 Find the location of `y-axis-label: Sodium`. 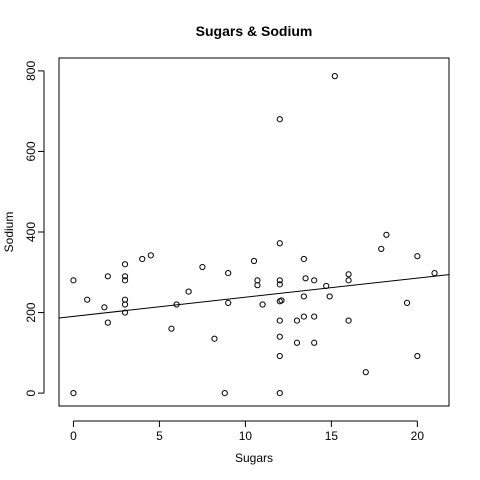

y-axis-label: Sodium is located at coordinates (9, 232).